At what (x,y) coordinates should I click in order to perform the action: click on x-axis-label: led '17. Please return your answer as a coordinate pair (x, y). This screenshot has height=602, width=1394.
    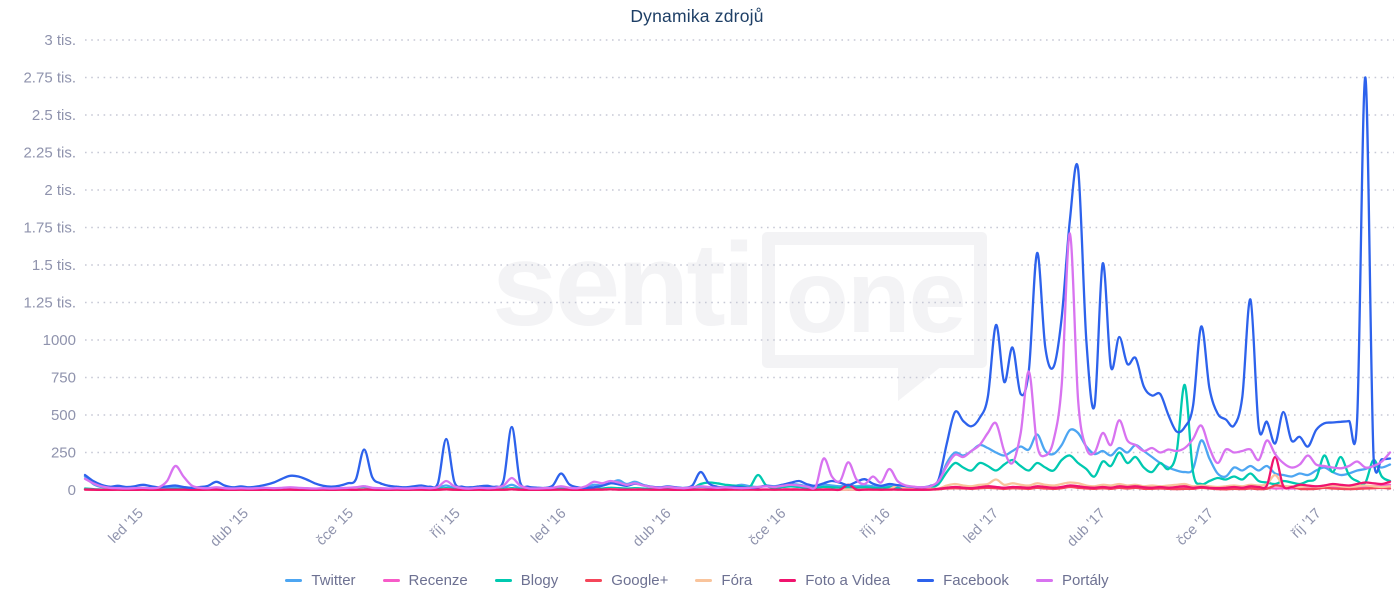
    Looking at the image, I should click on (981, 526).